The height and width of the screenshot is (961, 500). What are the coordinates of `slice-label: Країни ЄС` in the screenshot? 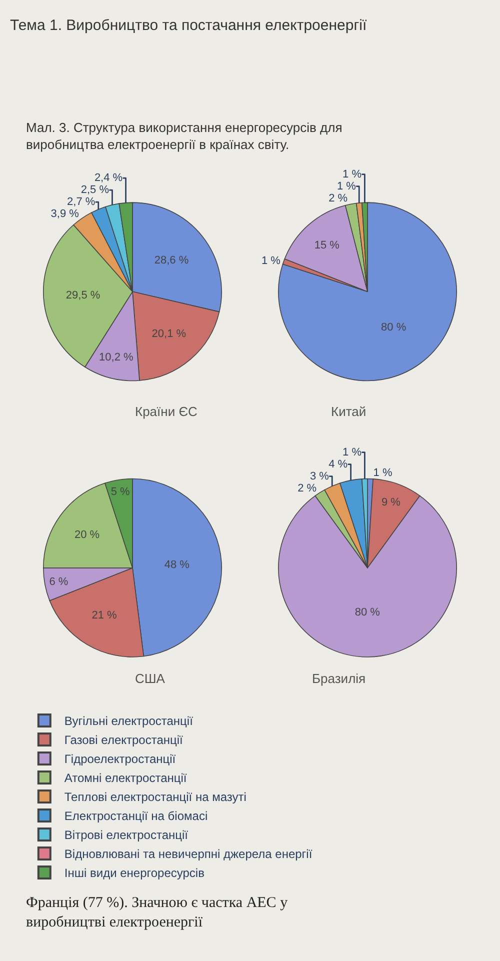 It's located at (166, 411).